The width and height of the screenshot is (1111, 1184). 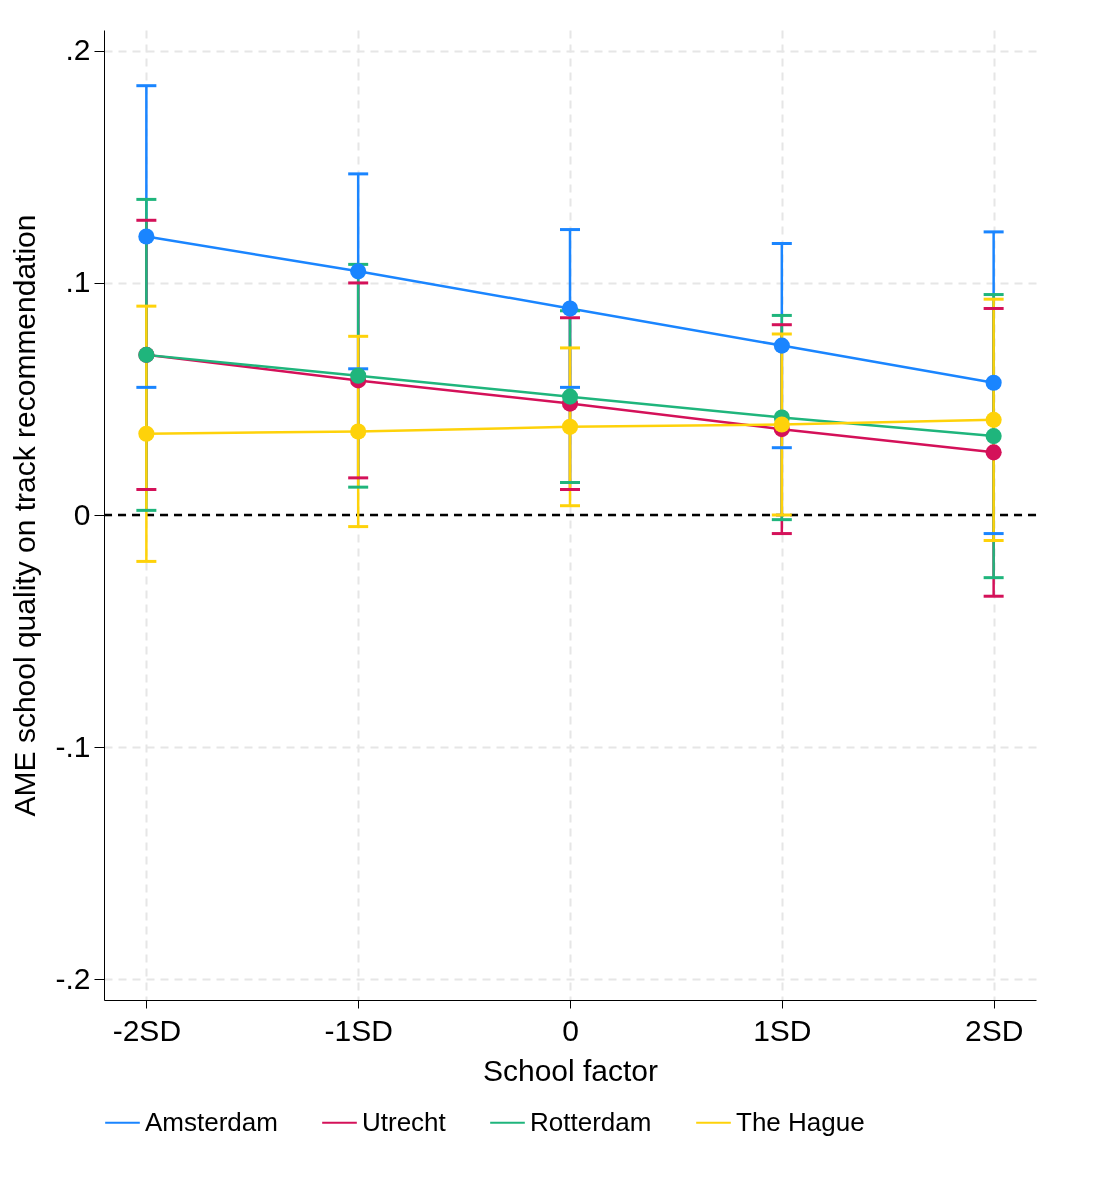 What do you see at coordinates (73, 746) in the screenshot?
I see `y-tick-label: -.1` at bounding box center [73, 746].